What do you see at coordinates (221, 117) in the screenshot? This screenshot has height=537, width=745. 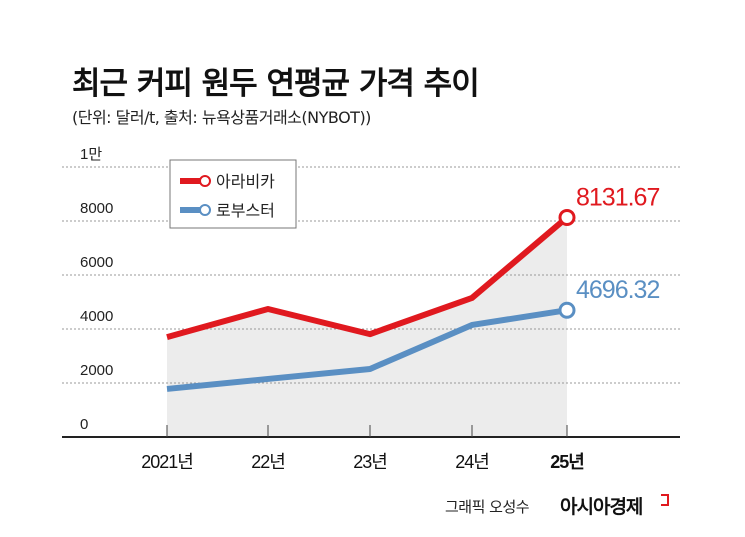 I see `chart-subtitle: (단위: 달러/t, 출처: 뉴욕상품거래소(NYBOT))` at bounding box center [221, 117].